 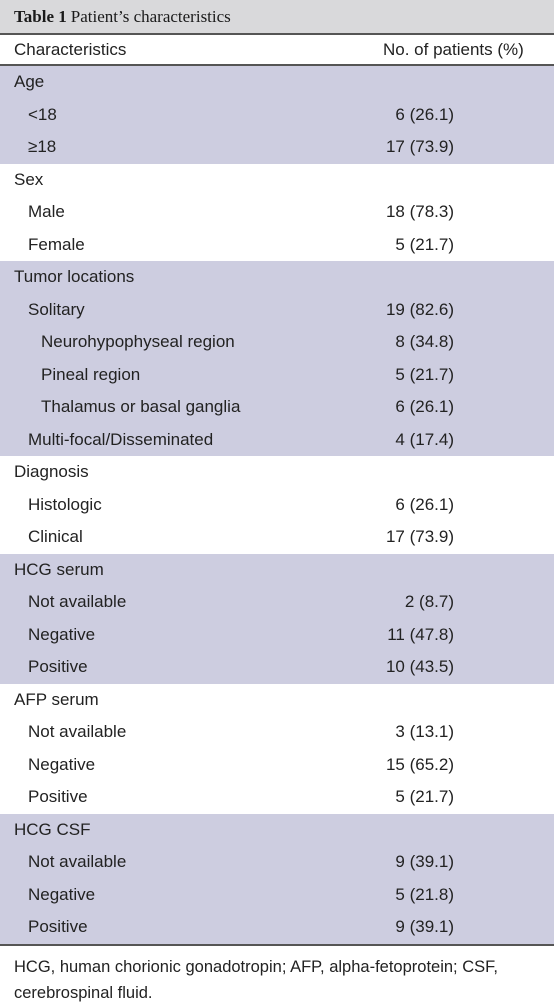 I want to click on row-label: Multi-focal/Disseminated, so click(x=121, y=439).